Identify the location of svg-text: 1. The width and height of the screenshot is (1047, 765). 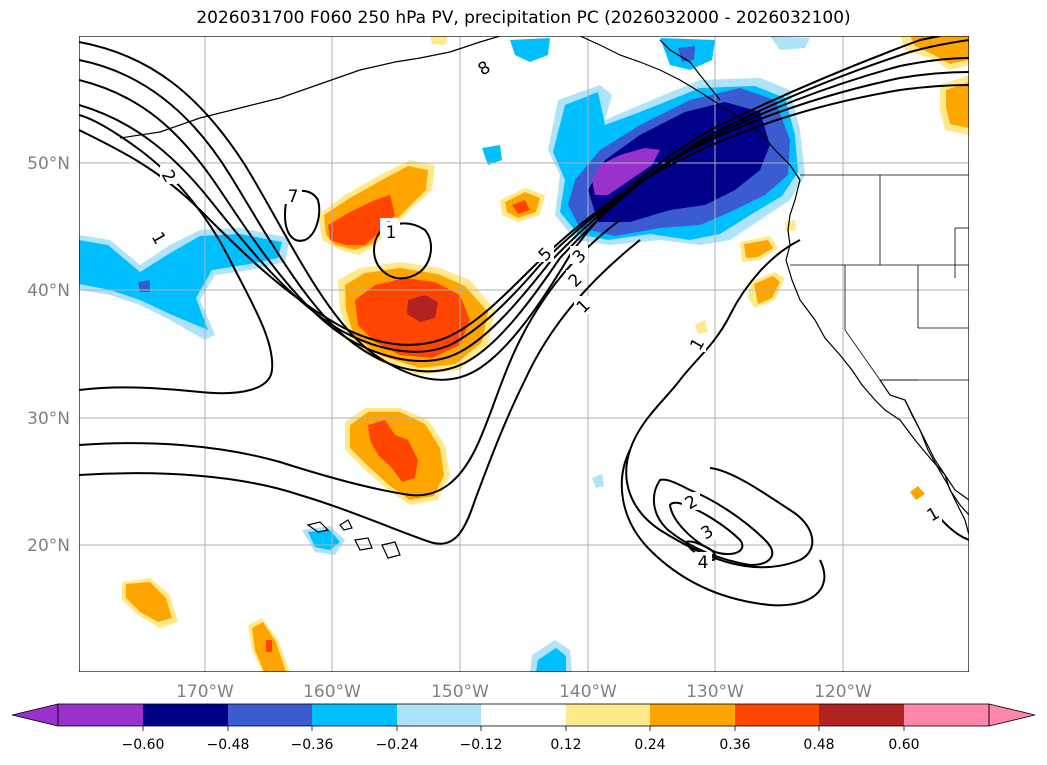
(391, 233).